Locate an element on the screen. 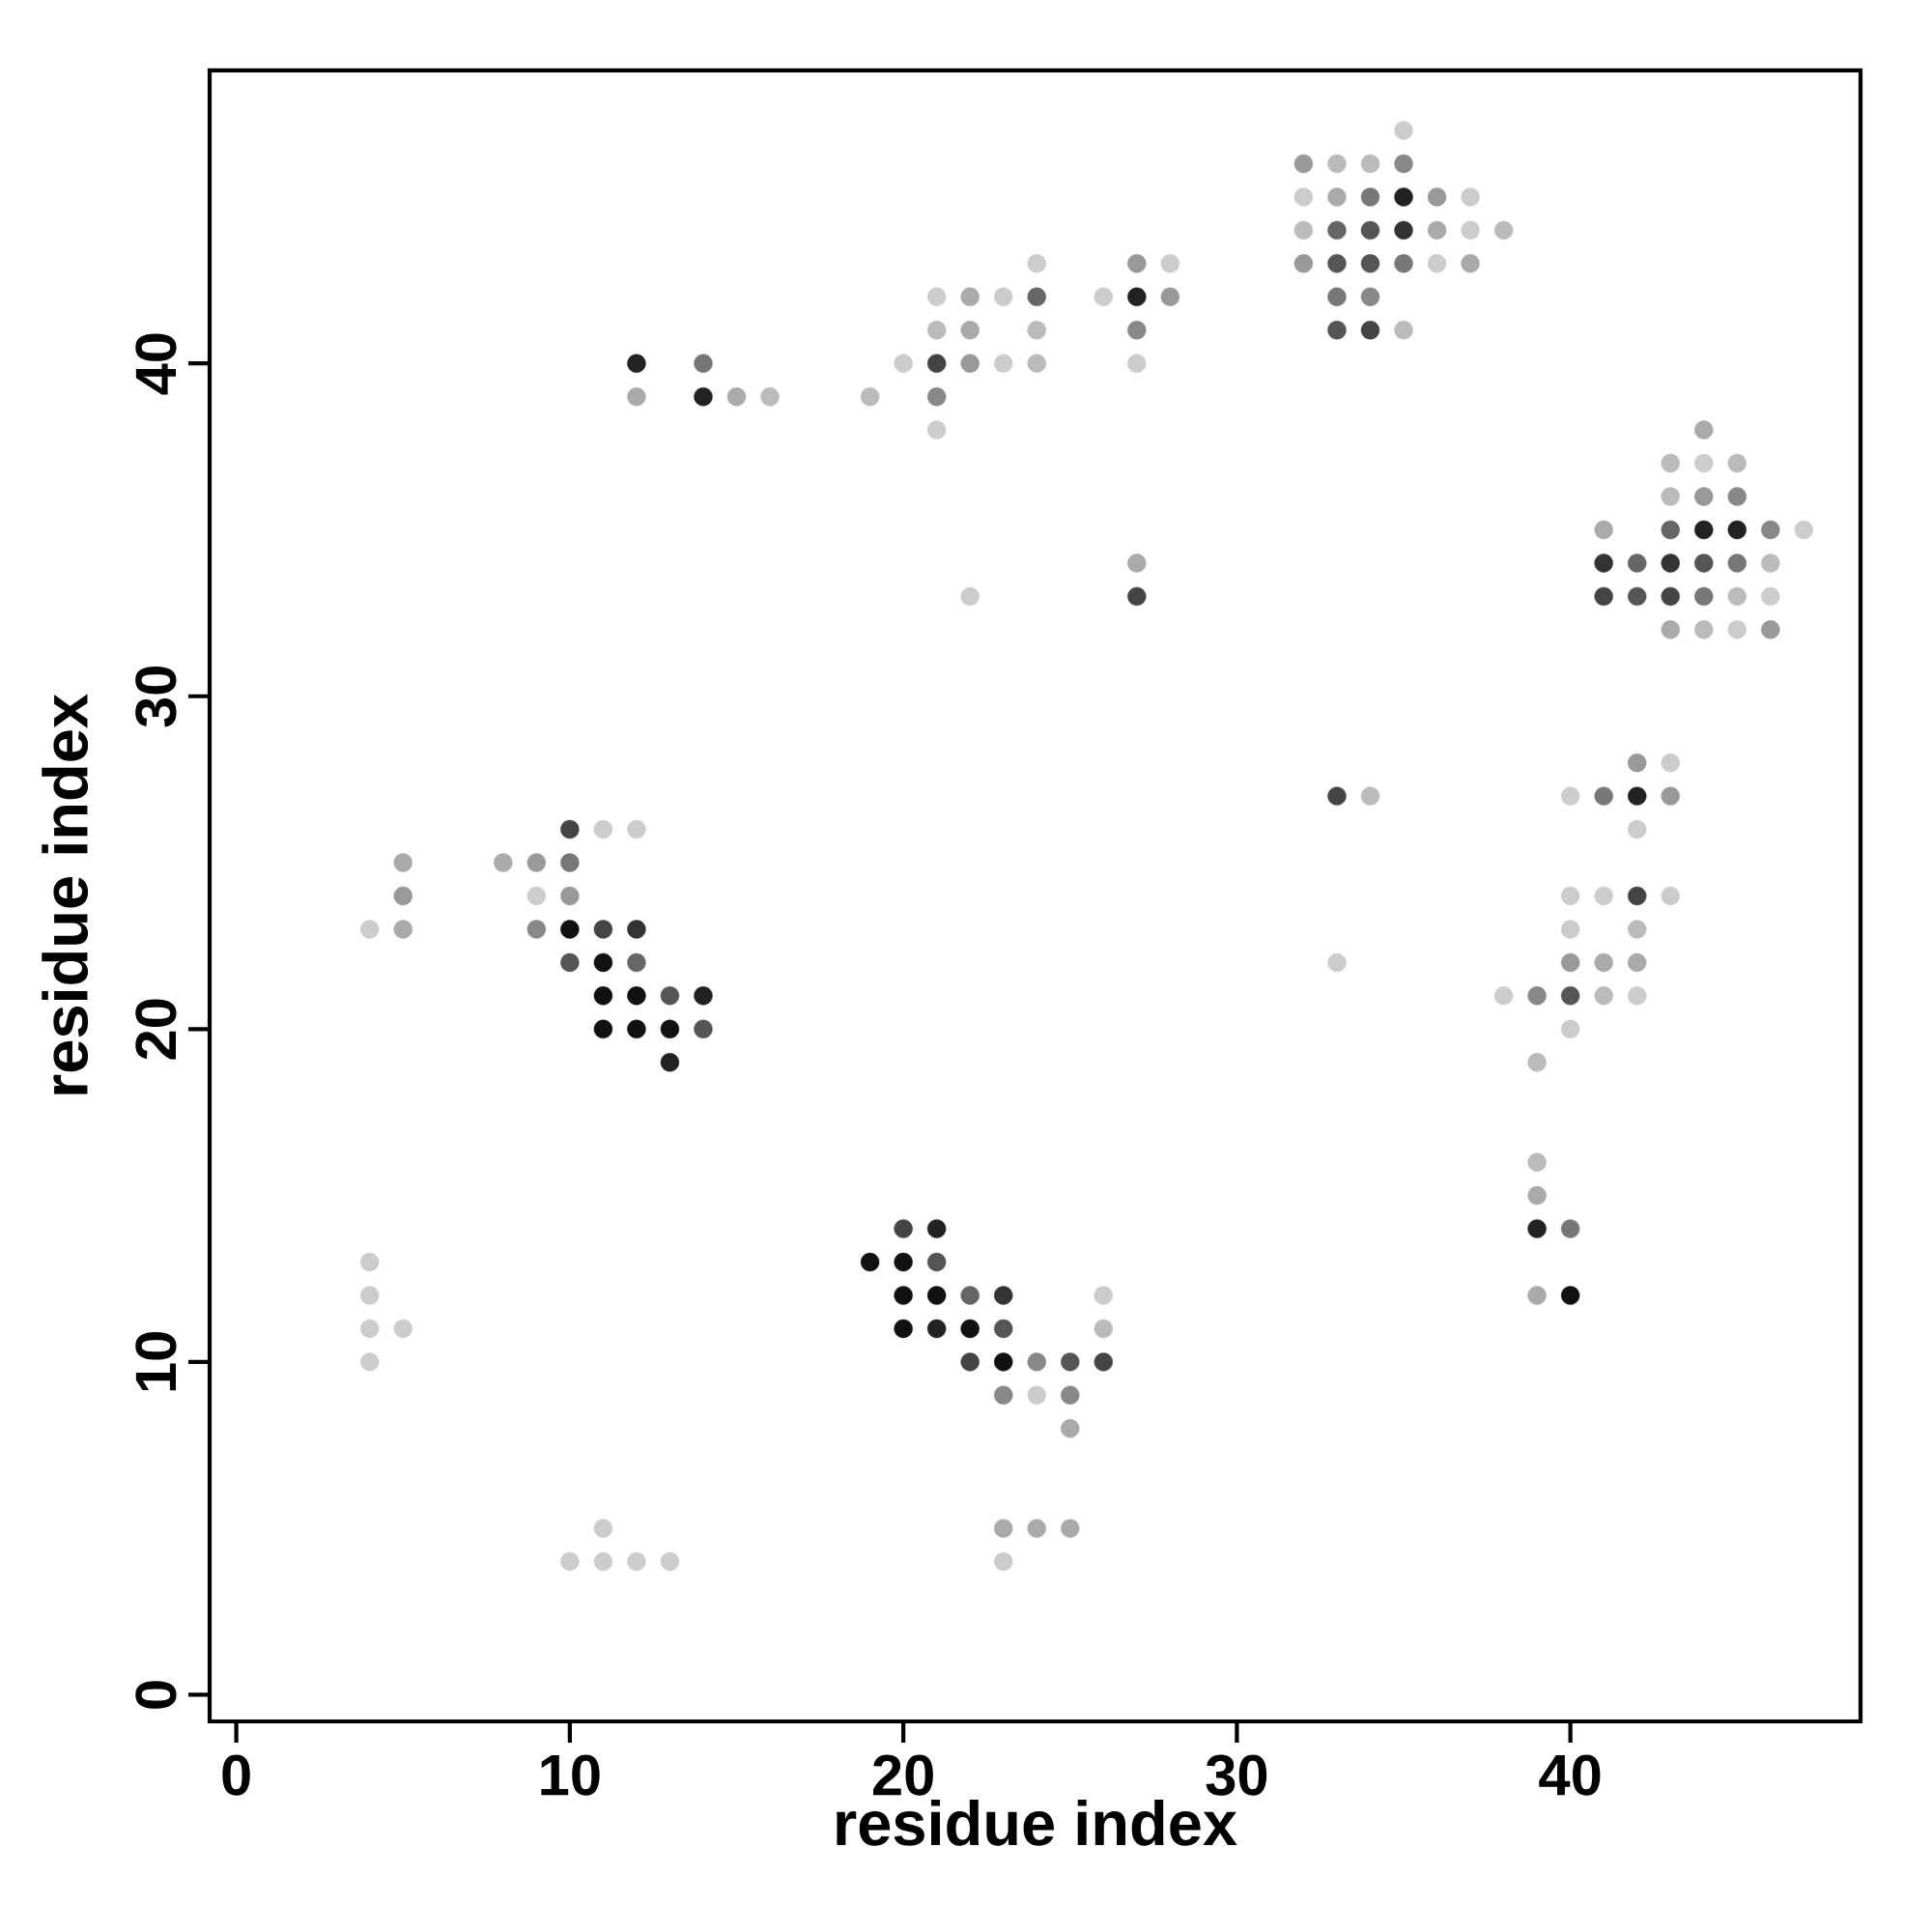 The width and height of the screenshot is (1932, 1932). x-tick-label: 20 is located at coordinates (903, 1775).